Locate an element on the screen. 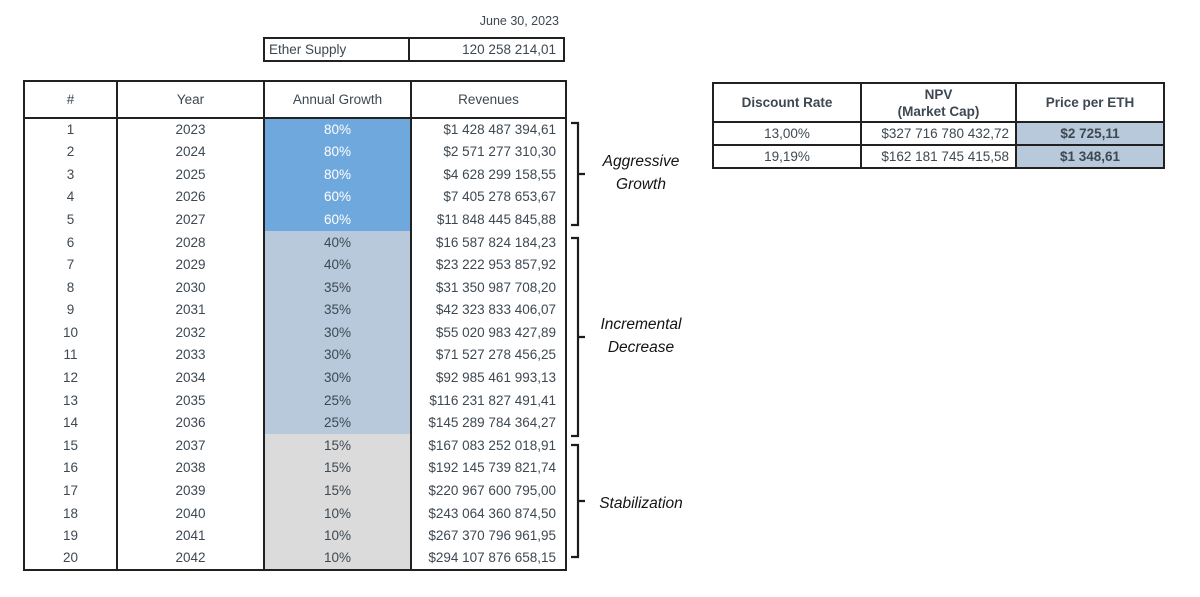  year-cell: 2040 is located at coordinates (190, 513).